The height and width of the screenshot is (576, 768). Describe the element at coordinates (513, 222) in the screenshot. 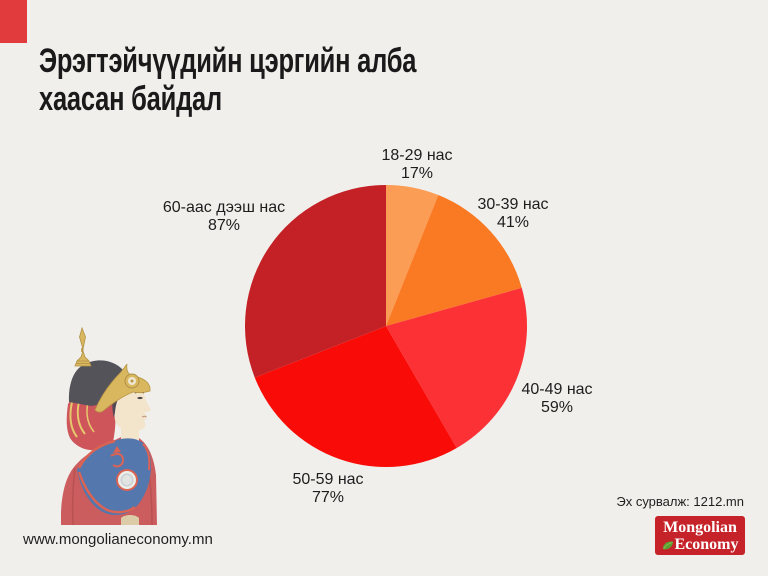

I see `pie-label-30-39-pct: 41%` at that location.